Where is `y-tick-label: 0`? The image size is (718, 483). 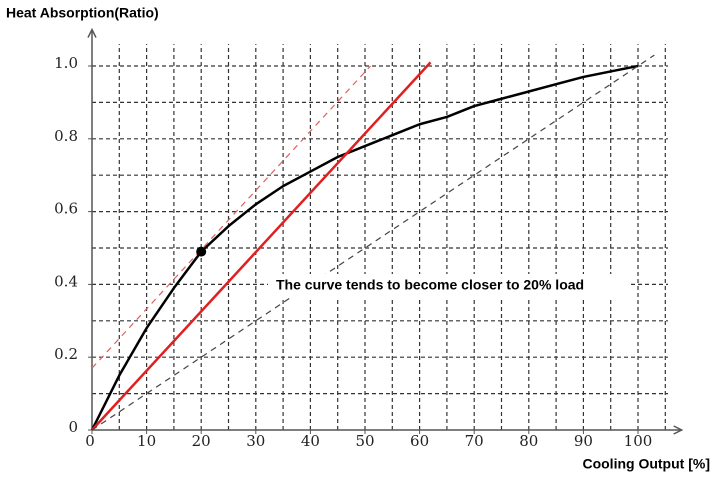 y-tick-label: 0 is located at coordinates (73, 427).